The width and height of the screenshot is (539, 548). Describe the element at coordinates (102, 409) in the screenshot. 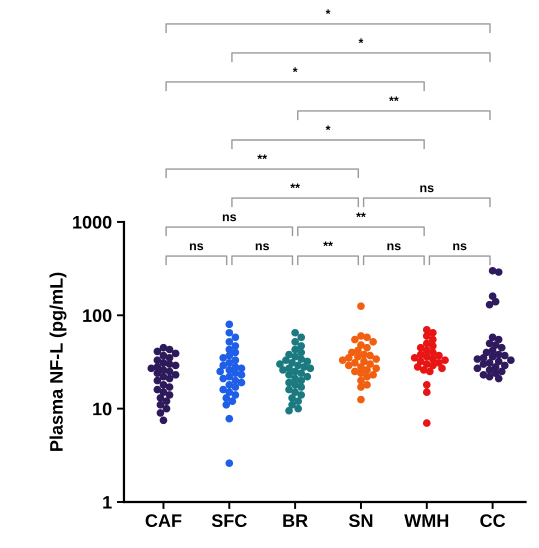

I see `y-tick-label: 10` at that location.